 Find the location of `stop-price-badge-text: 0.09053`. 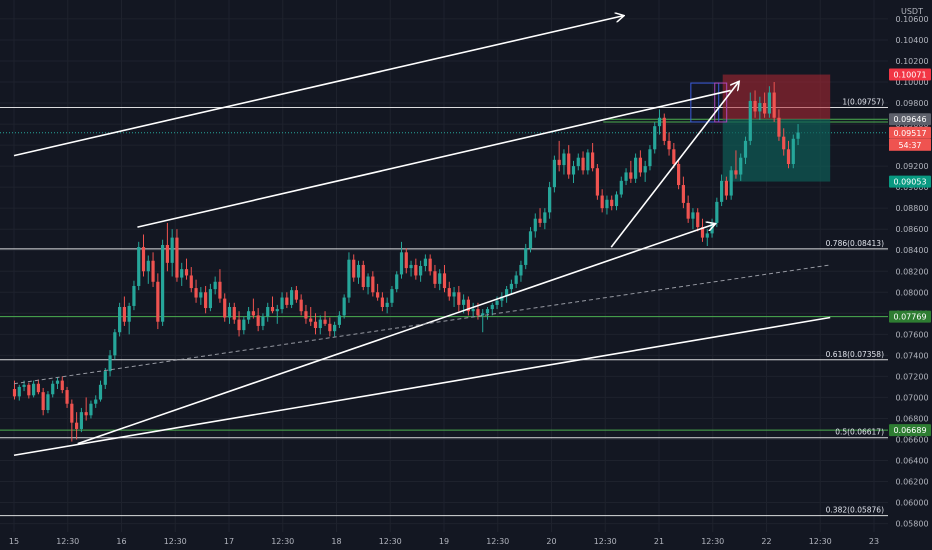

stop-price-badge-text: 0.09053 is located at coordinates (909, 182).